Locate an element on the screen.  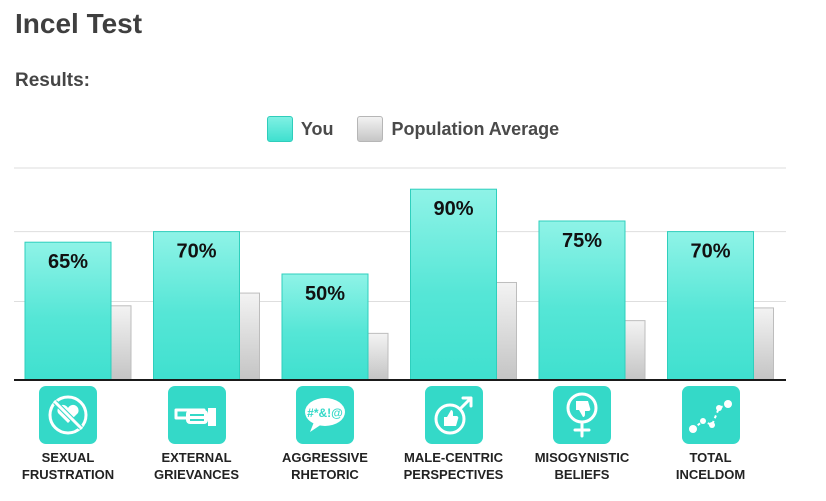
speech-bubble-icon: #*&!@ is located at coordinates (325, 415).